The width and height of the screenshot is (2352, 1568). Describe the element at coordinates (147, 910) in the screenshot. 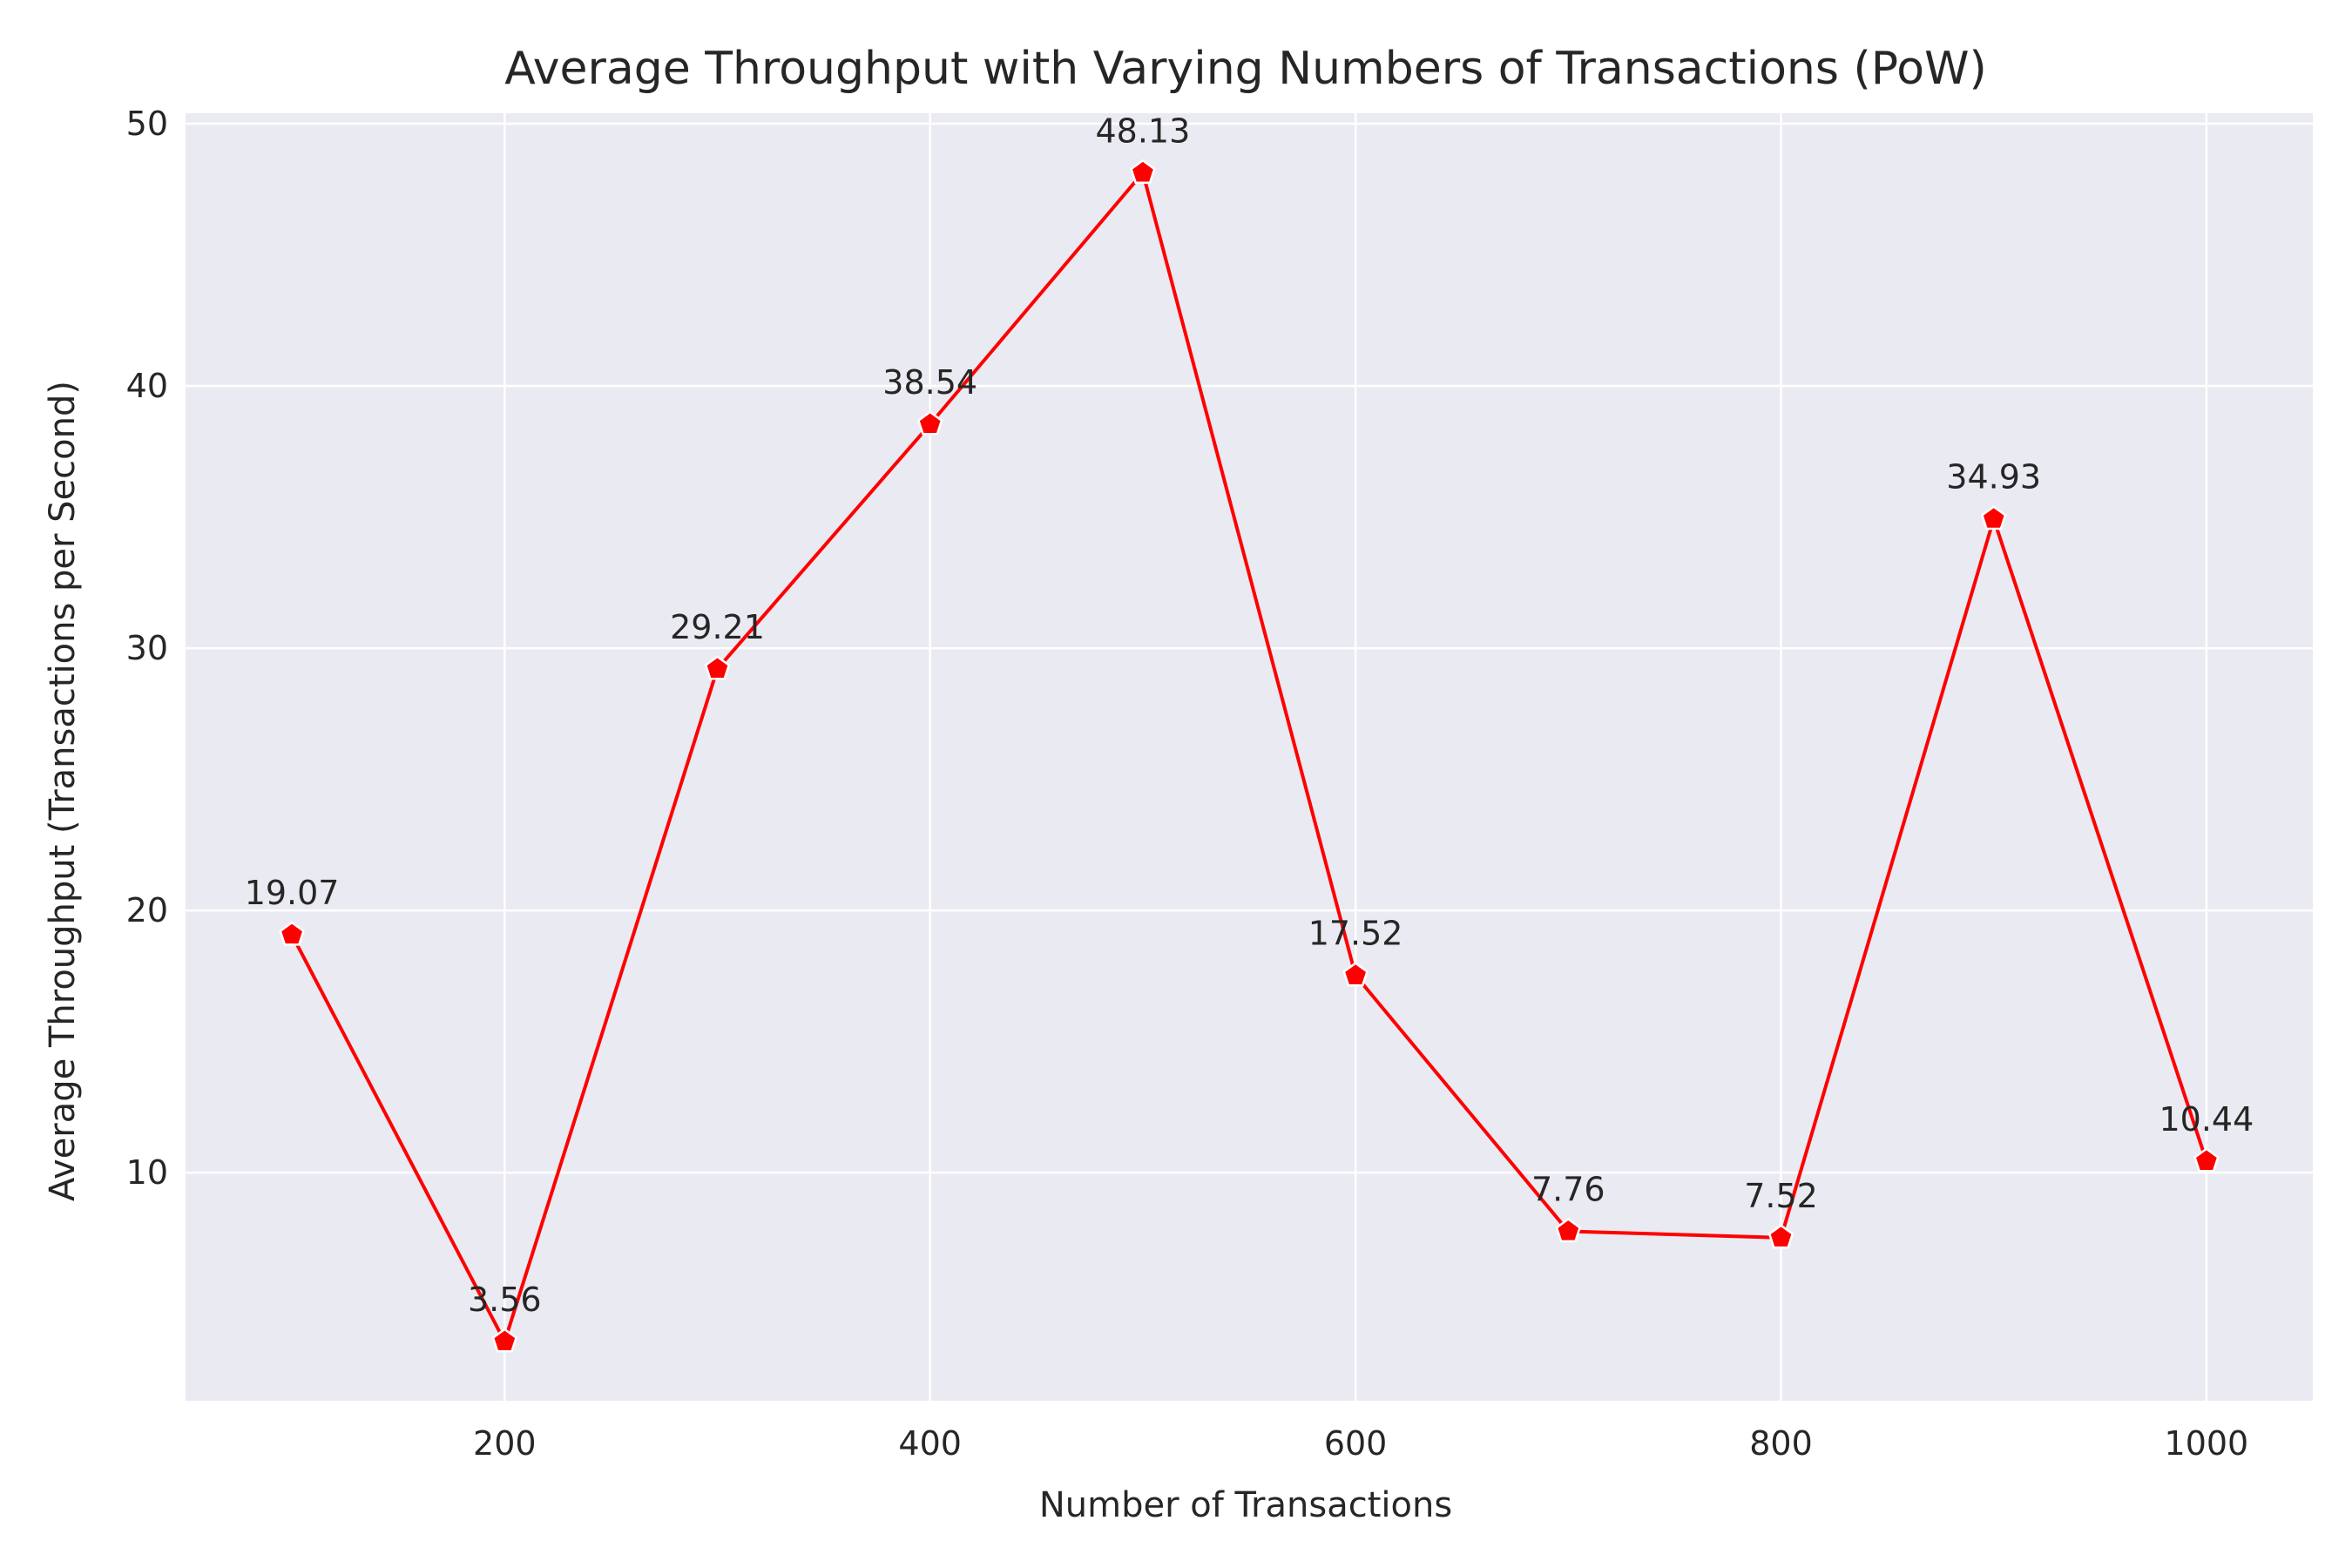

I see `y-tick-label: 20` at that location.